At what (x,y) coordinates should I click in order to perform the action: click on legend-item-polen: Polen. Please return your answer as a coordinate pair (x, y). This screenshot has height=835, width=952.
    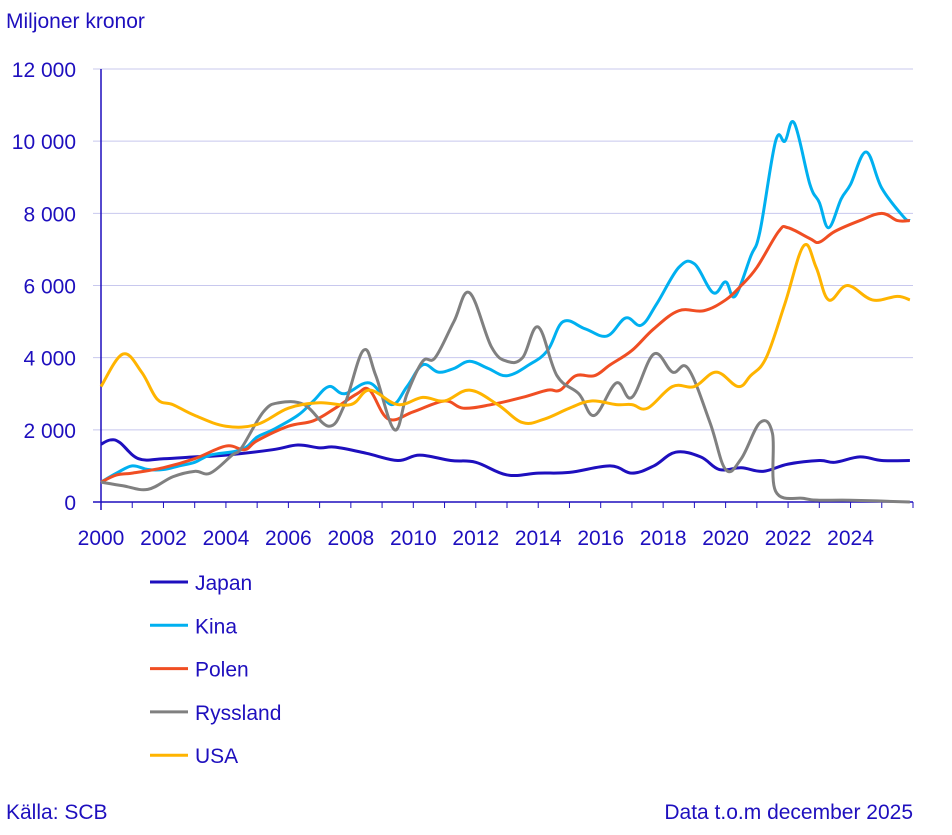
    Looking at the image, I should click on (199, 670).